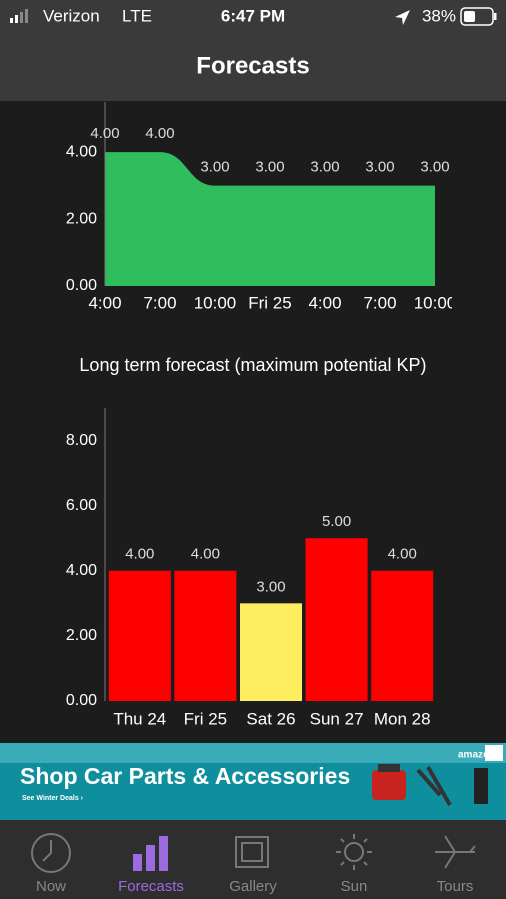 This screenshot has width=506, height=899. Describe the element at coordinates (139, 718) in the screenshot. I see `x-tick-label: Thu 24` at that location.